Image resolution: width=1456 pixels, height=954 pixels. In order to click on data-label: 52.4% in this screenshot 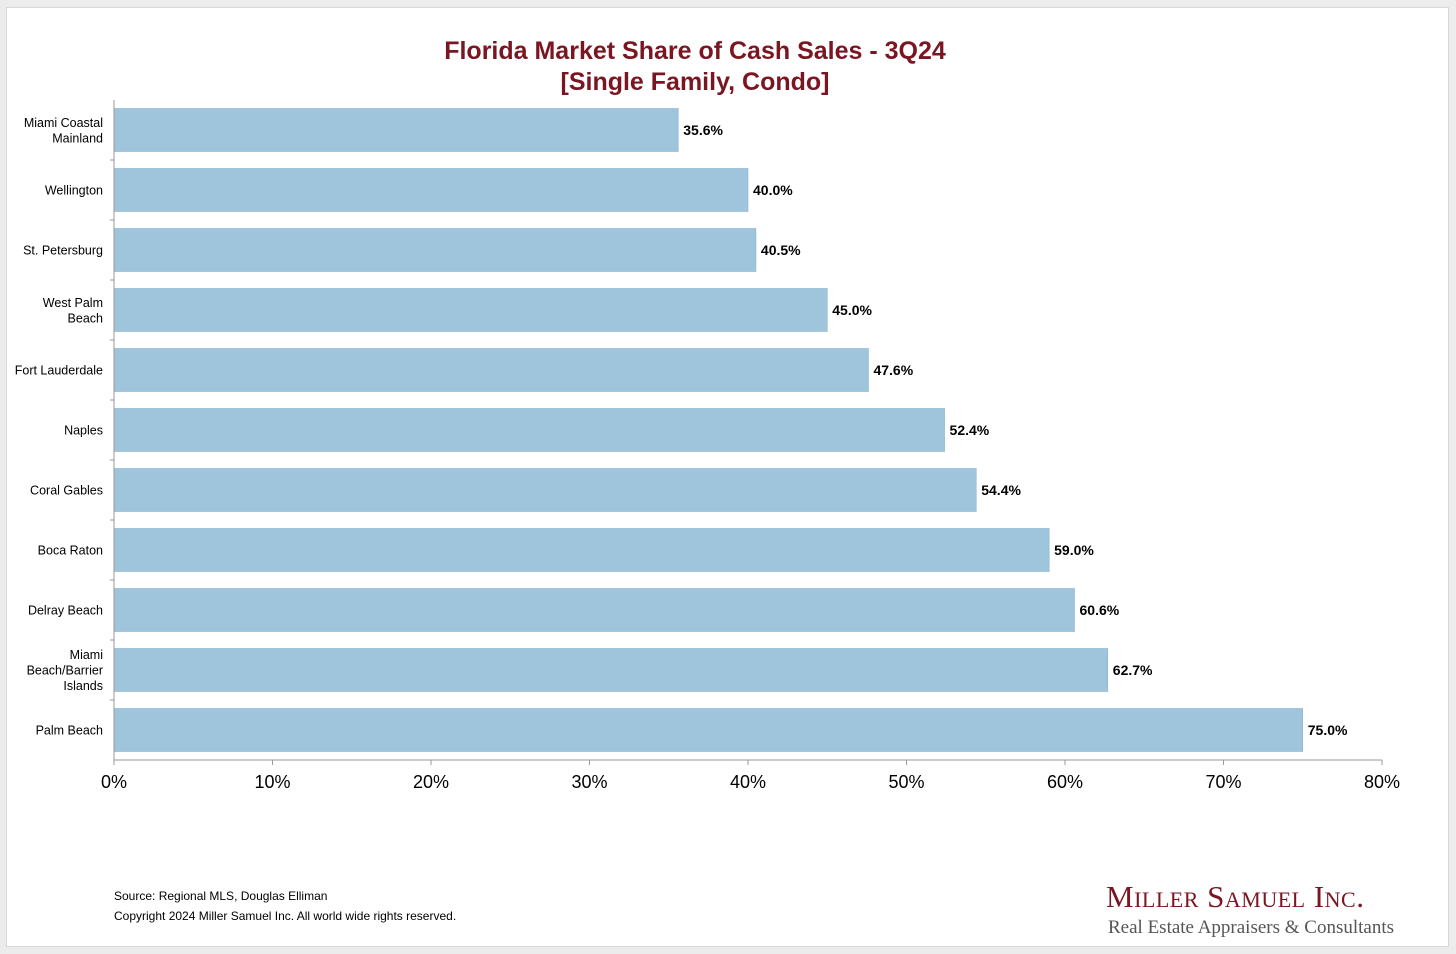, I will do `click(970, 430)`.